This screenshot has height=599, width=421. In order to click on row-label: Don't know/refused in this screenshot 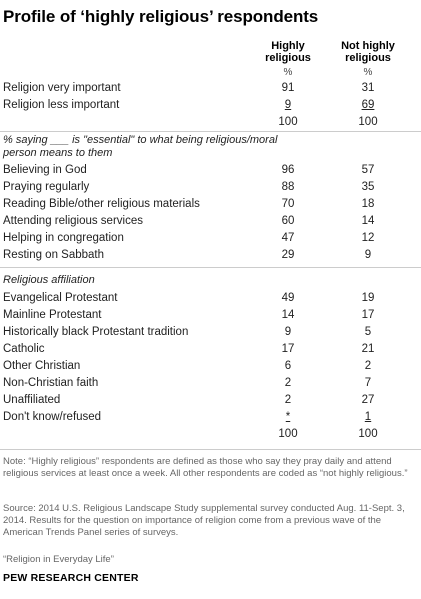, I will do `click(52, 417)`.